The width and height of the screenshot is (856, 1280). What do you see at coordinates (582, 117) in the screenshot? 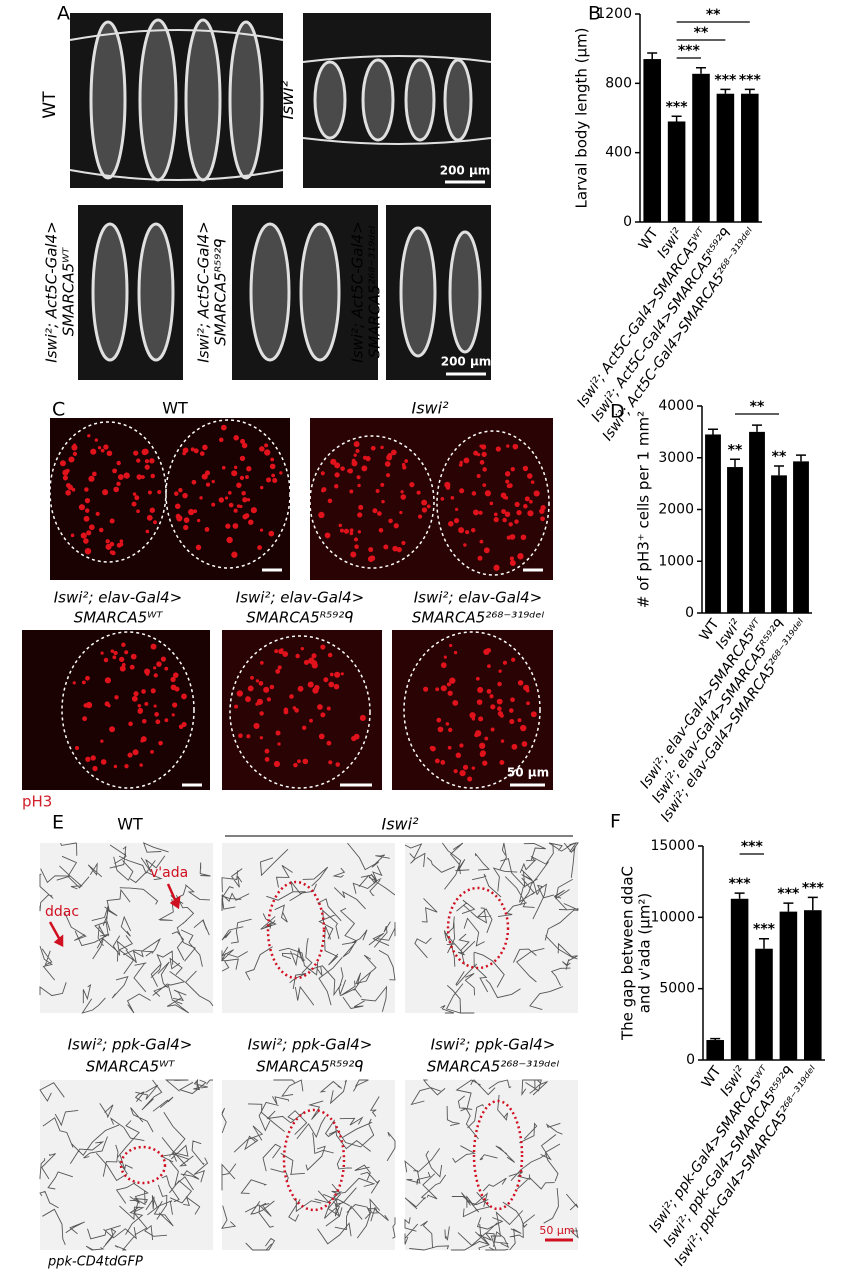
I see `y-axis-label: Larval body length (μm)` at bounding box center [582, 117].